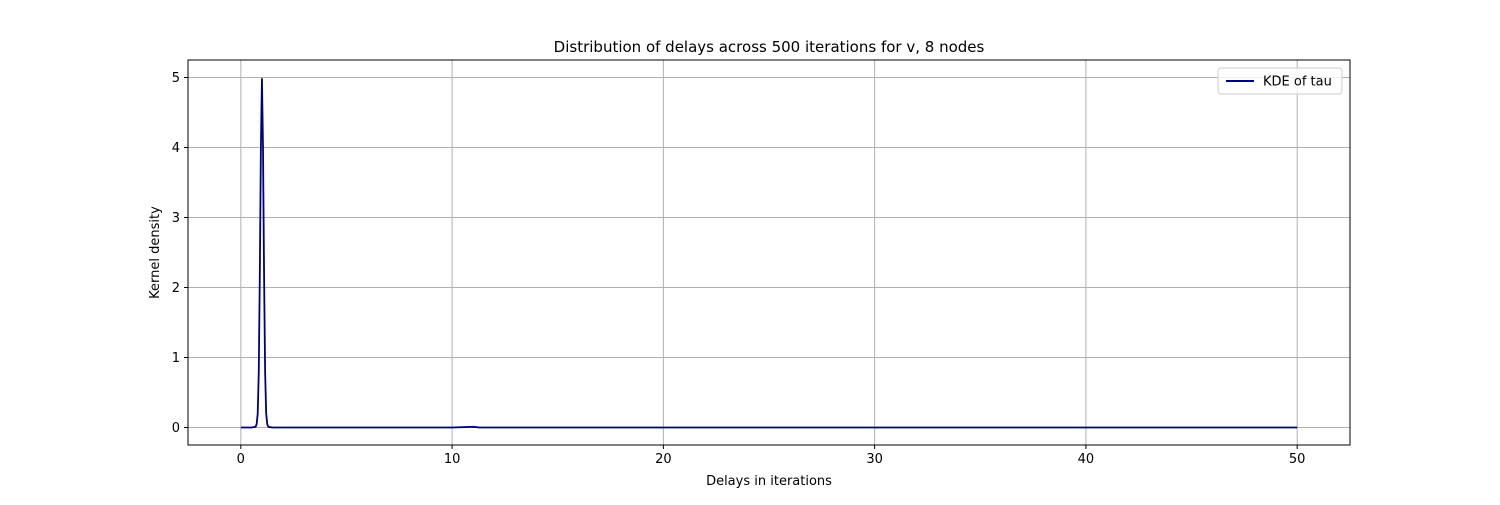 This screenshot has width=1500, height=505. Describe the element at coordinates (176, 288) in the screenshot. I see `y-tick-label: 2` at that location.